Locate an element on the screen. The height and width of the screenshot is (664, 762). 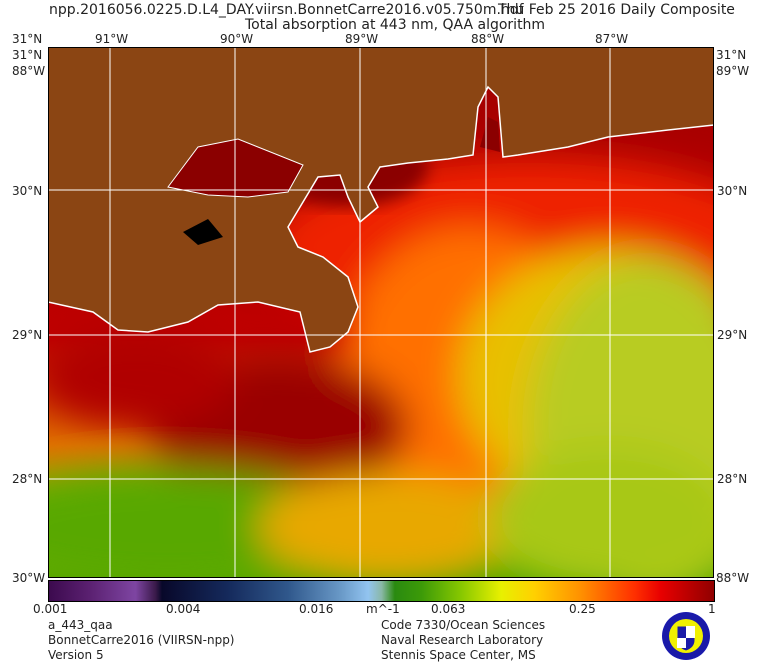
lat-label-right: 28°N is located at coordinates (732, 479).